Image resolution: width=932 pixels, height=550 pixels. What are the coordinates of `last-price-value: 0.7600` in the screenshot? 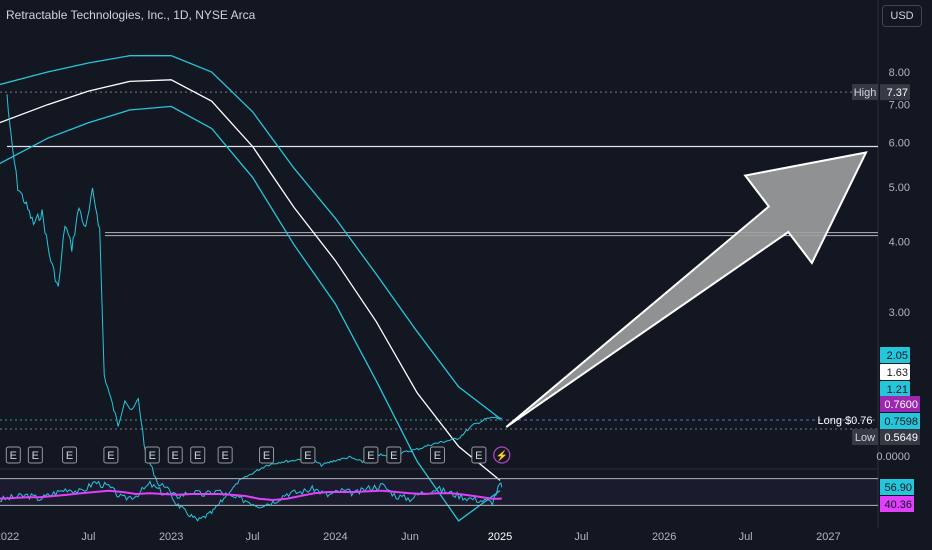 It's located at (901, 405).